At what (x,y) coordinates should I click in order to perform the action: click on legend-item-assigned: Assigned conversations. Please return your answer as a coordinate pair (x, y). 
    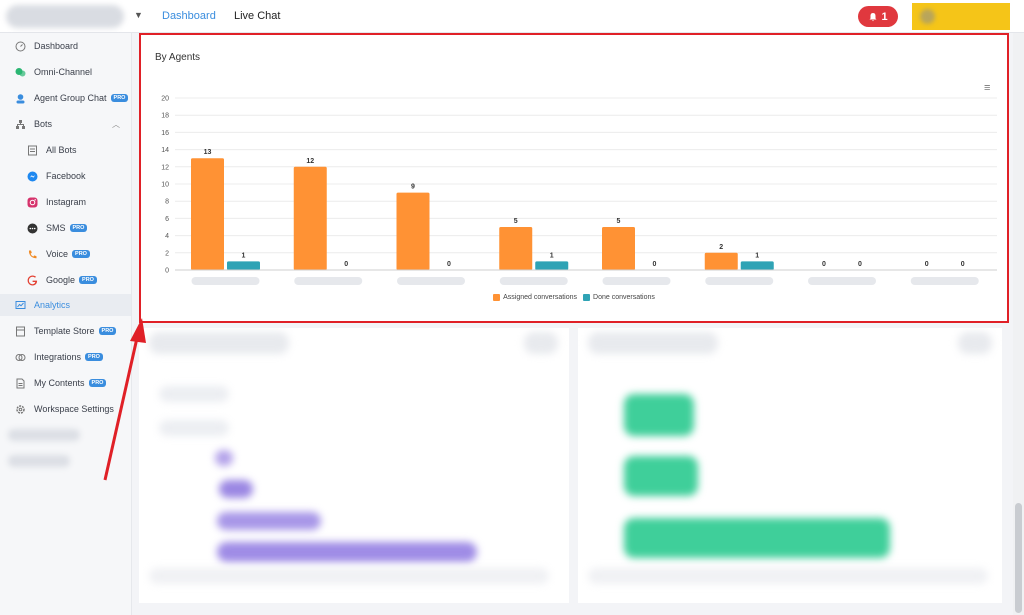
    Looking at the image, I should click on (535, 297).